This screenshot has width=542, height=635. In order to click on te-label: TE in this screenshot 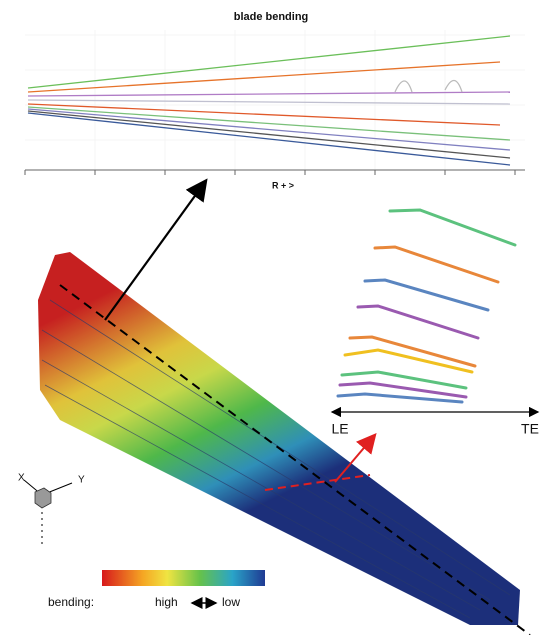, I will do `click(530, 429)`.